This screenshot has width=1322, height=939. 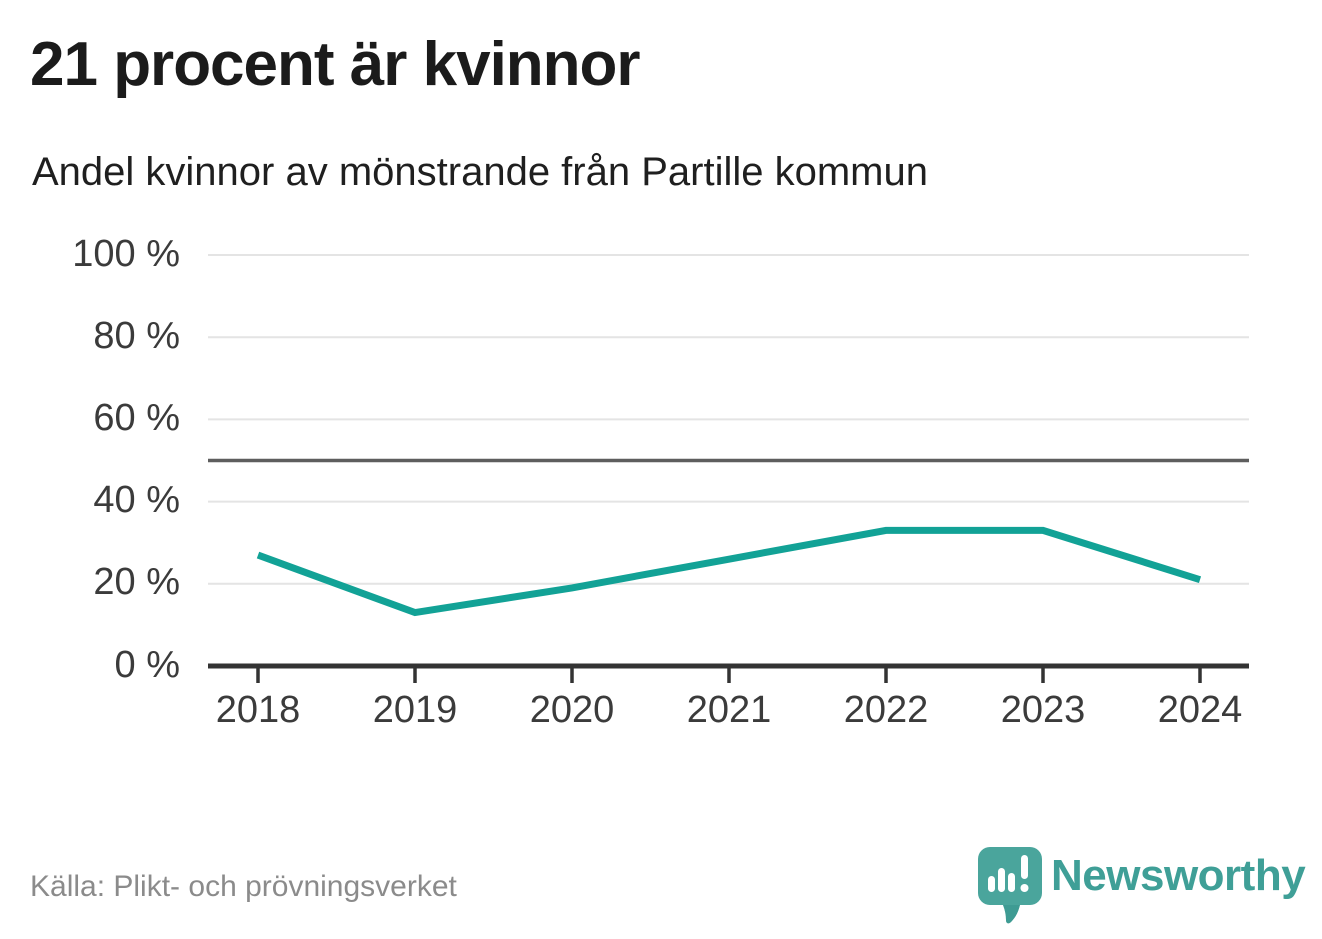 I want to click on x-axis-label: 2023, so click(x=1043, y=710).